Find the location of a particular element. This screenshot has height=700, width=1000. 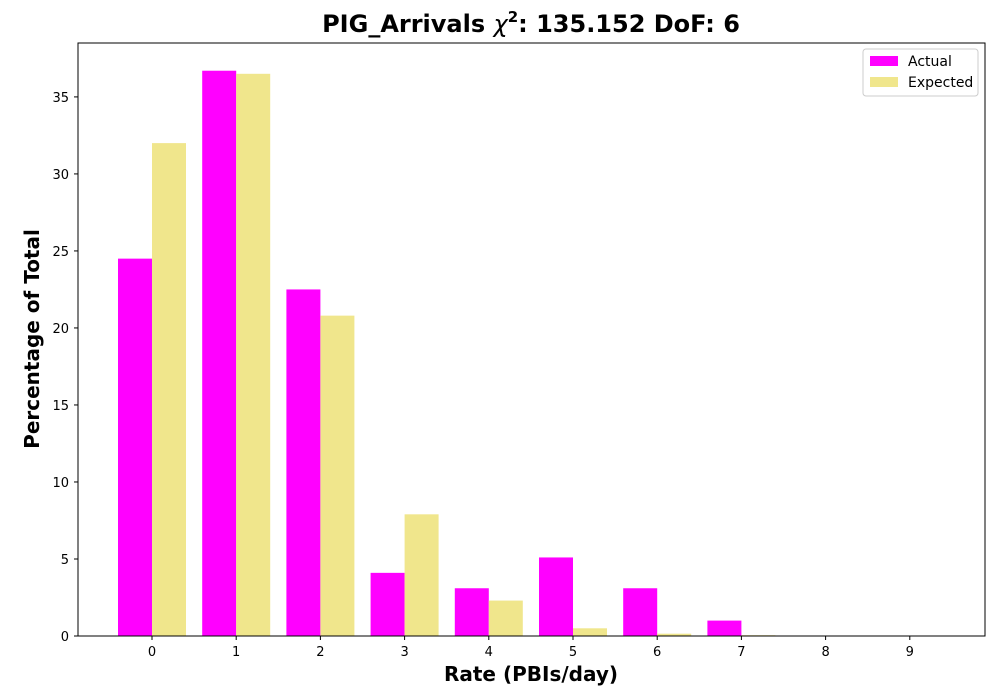

x-tick-label: 5 is located at coordinates (573, 652).